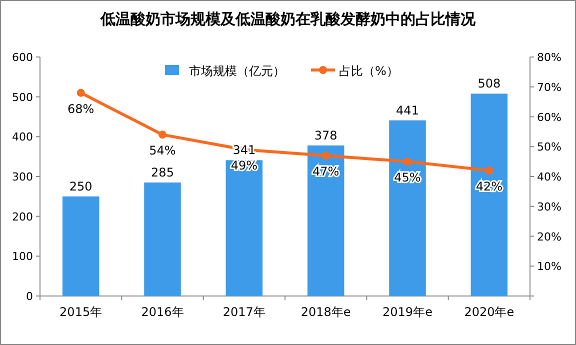 The height and width of the screenshot is (345, 576). What do you see at coordinates (489, 83) in the screenshot?
I see `data-label: 508` at bounding box center [489, 83].